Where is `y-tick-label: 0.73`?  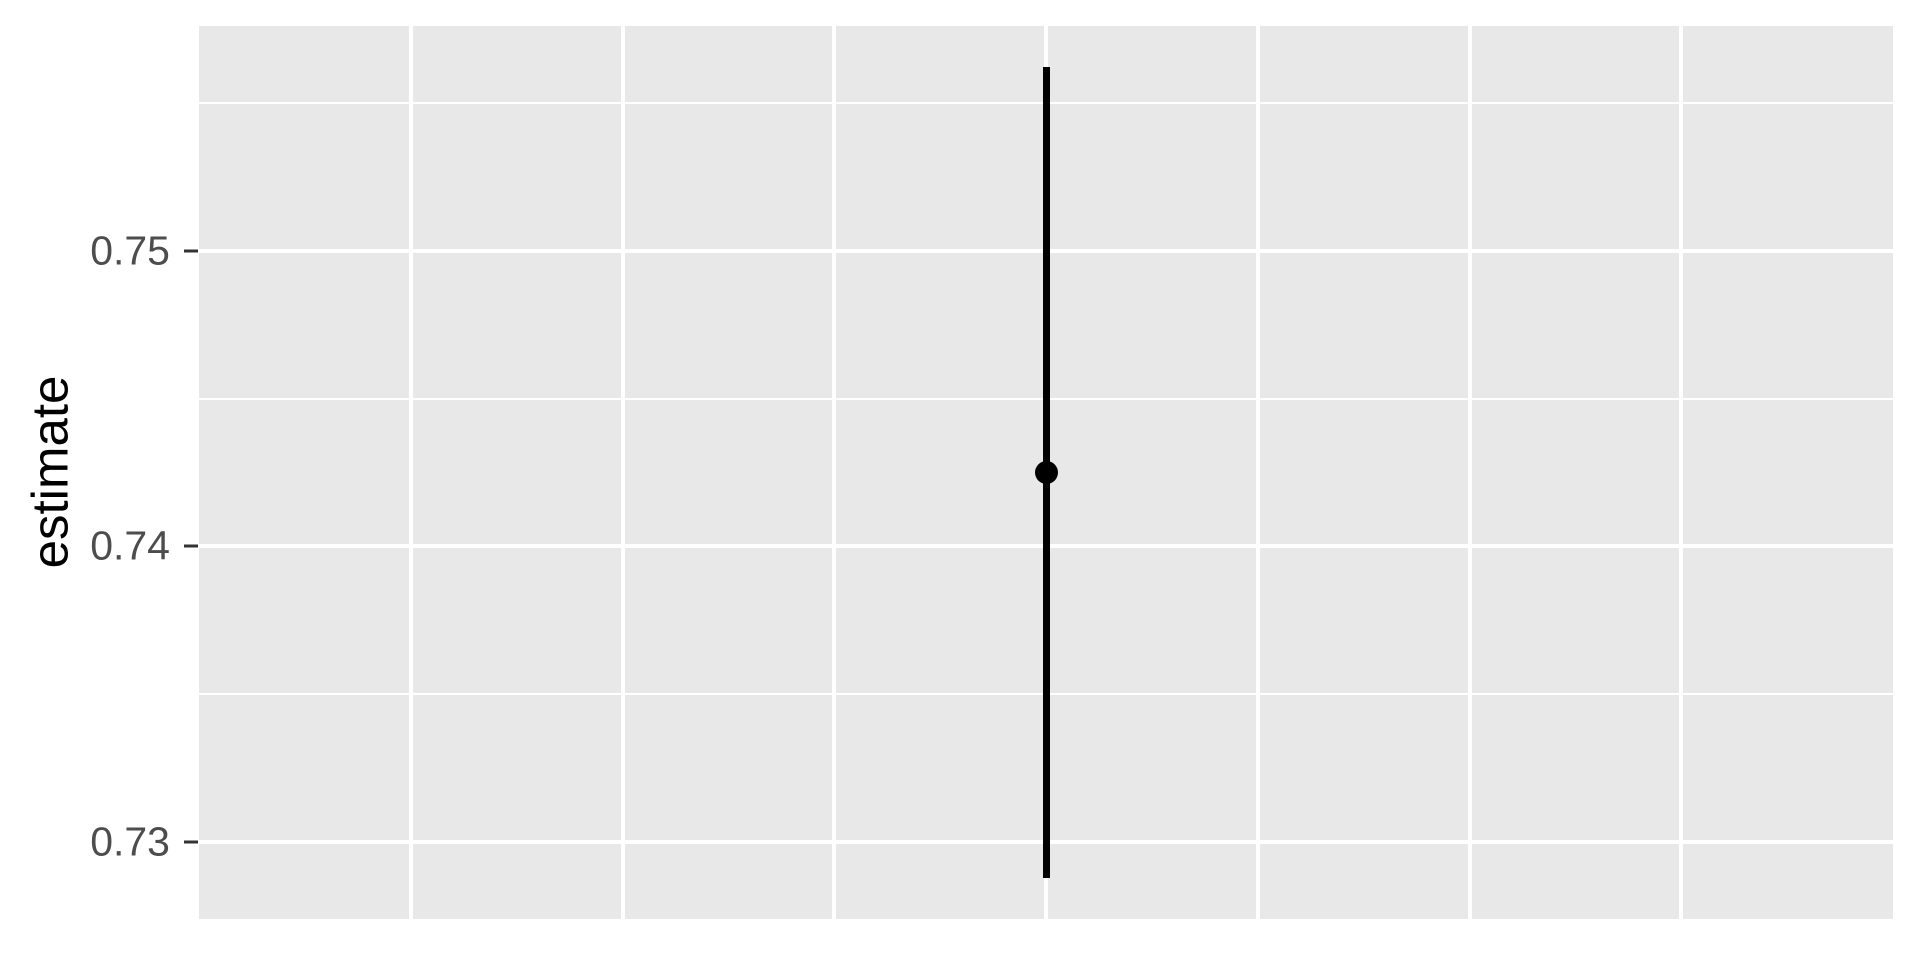 y-tick-label: 0.73 is located at coordinates (130, 841).